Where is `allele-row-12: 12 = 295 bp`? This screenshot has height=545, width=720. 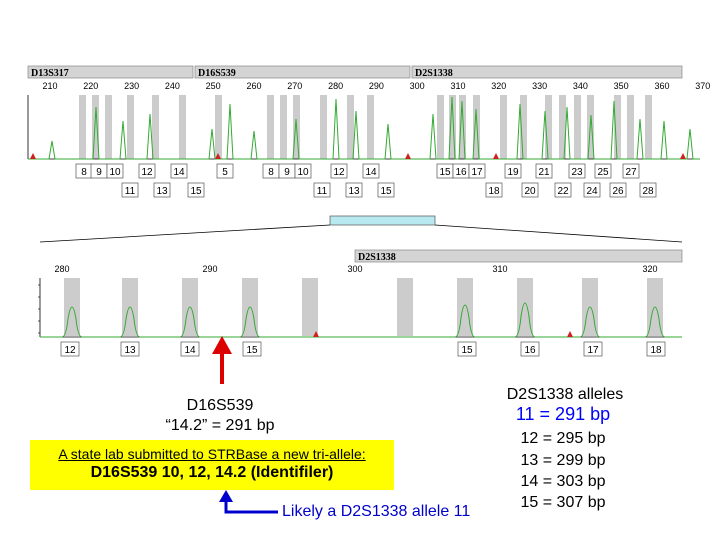 allele-row-12: 12 = 295 bp is located at coordinates (563, 438).